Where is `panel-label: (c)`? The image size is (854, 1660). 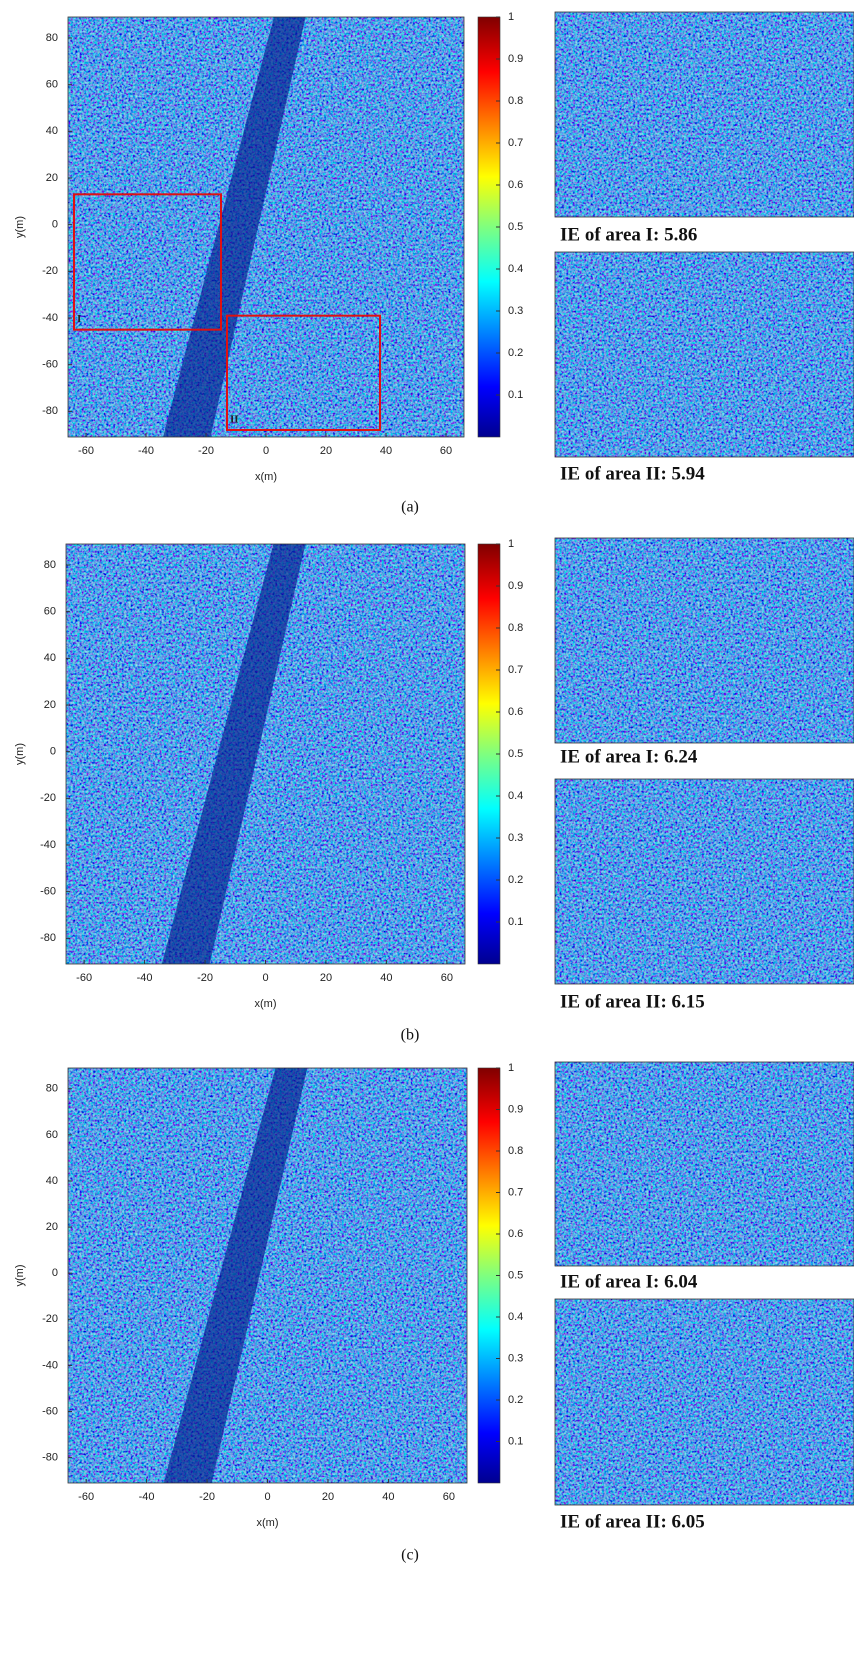 panel-label: (c) is located at coordinates (410, 1555).